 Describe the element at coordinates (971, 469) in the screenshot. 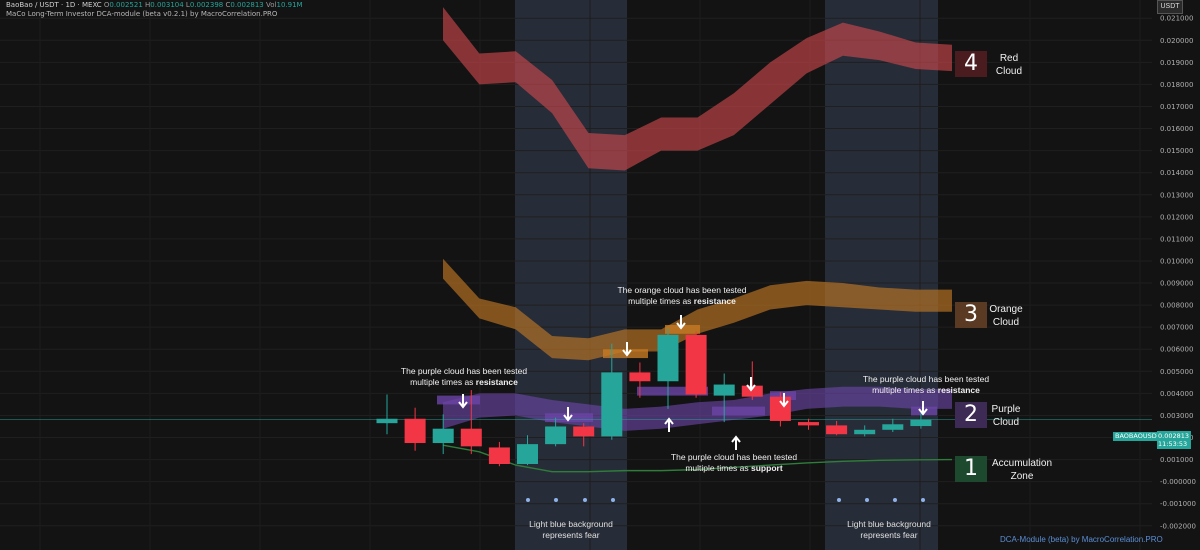

I see `zone-number-accumulation: 1` at that location.